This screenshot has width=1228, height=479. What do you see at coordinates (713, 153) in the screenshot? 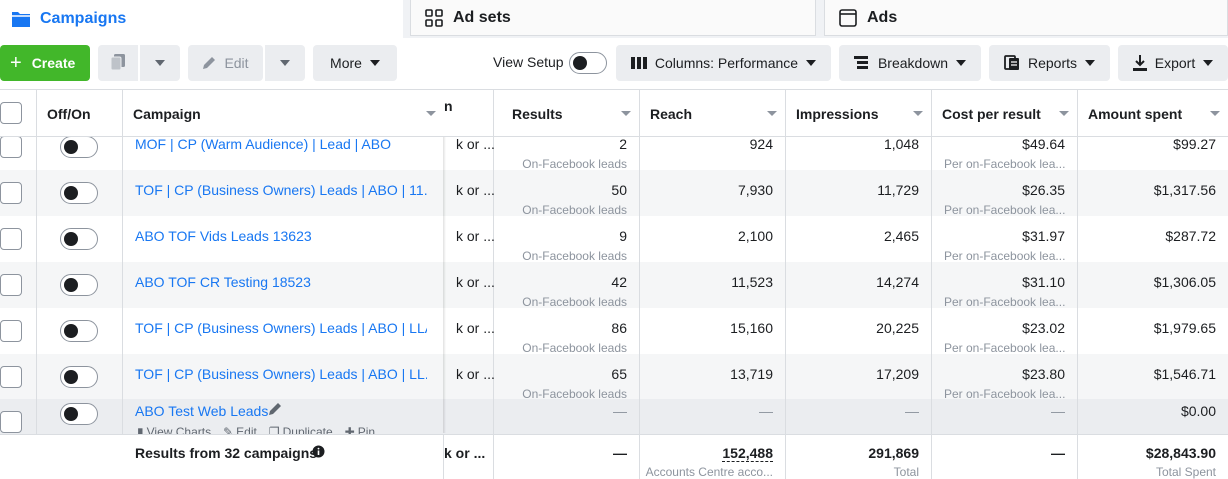
I see `reach-cell: 924` at bounding box center [713, 153].